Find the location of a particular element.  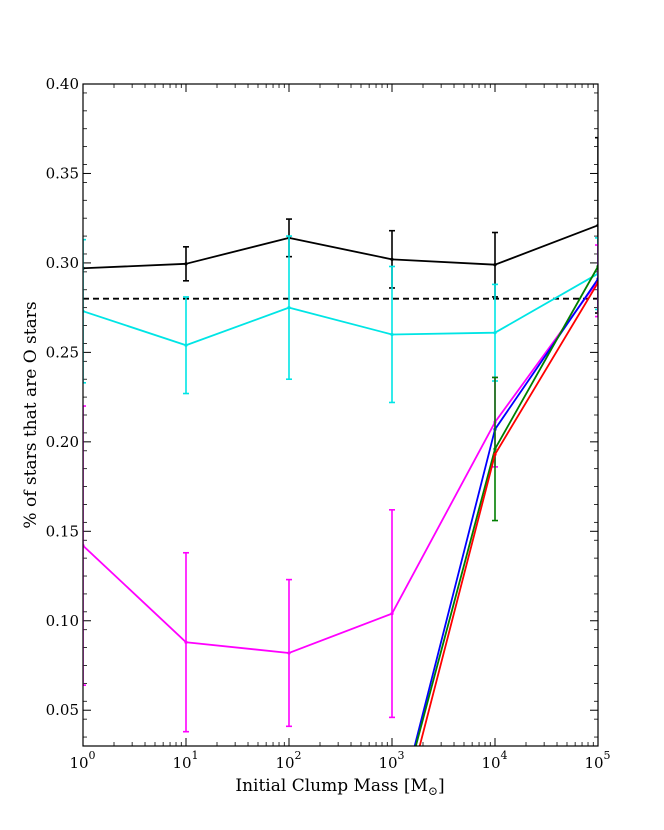

y-axis-label: % of stars that are O stars is located at coordinates (31, 414).